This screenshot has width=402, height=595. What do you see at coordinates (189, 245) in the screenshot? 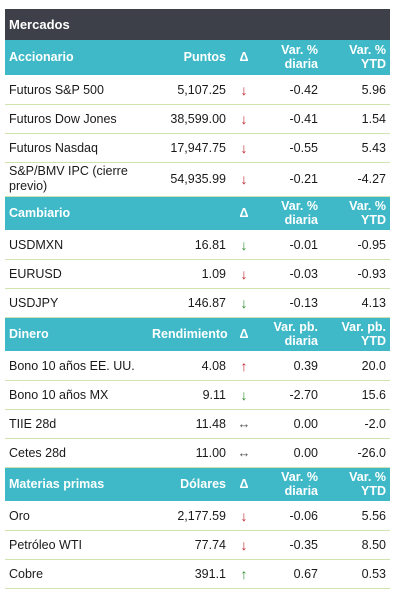
I see `instrument-value: 16.81` at bounding box center [189, 245].